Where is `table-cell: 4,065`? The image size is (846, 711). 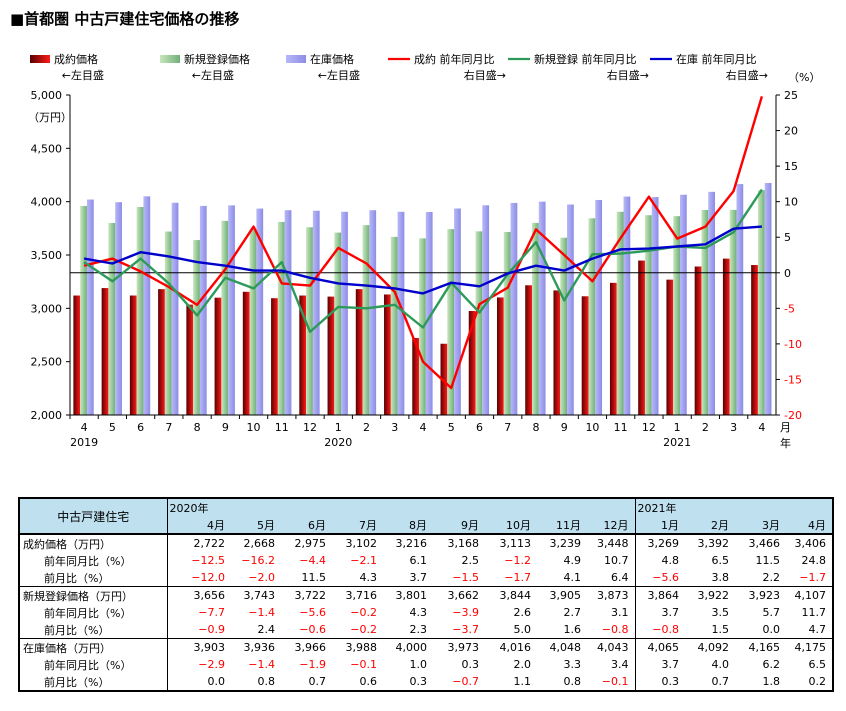
table-cell: 4,065 is located at coordinates (663, 647).